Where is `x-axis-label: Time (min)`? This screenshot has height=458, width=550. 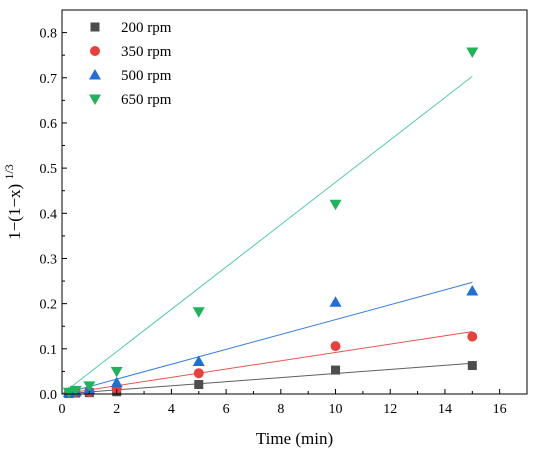
x-axis-label: Time (min) is located at coordinates (294, 438).